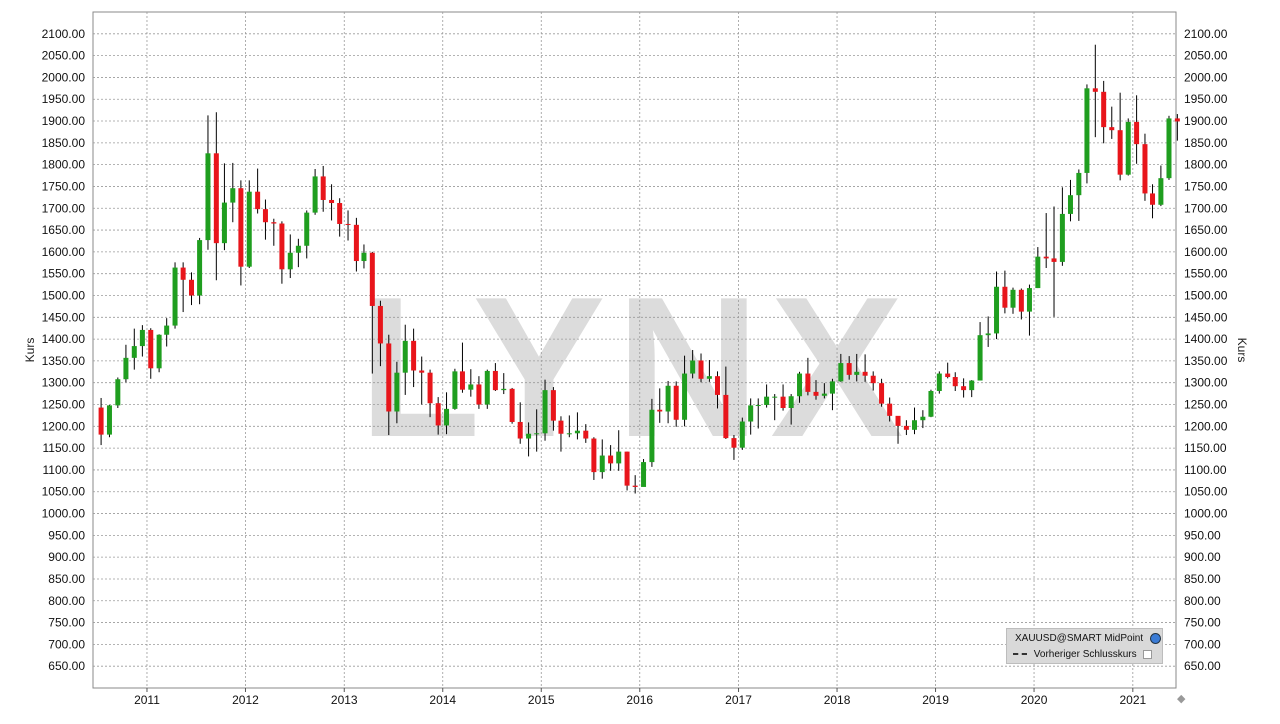 The image size is (1280, 724). Describe the element at coordinates (1202, 579) in the screenshot. I see `y-tick-label-right: 850.00` at that location.